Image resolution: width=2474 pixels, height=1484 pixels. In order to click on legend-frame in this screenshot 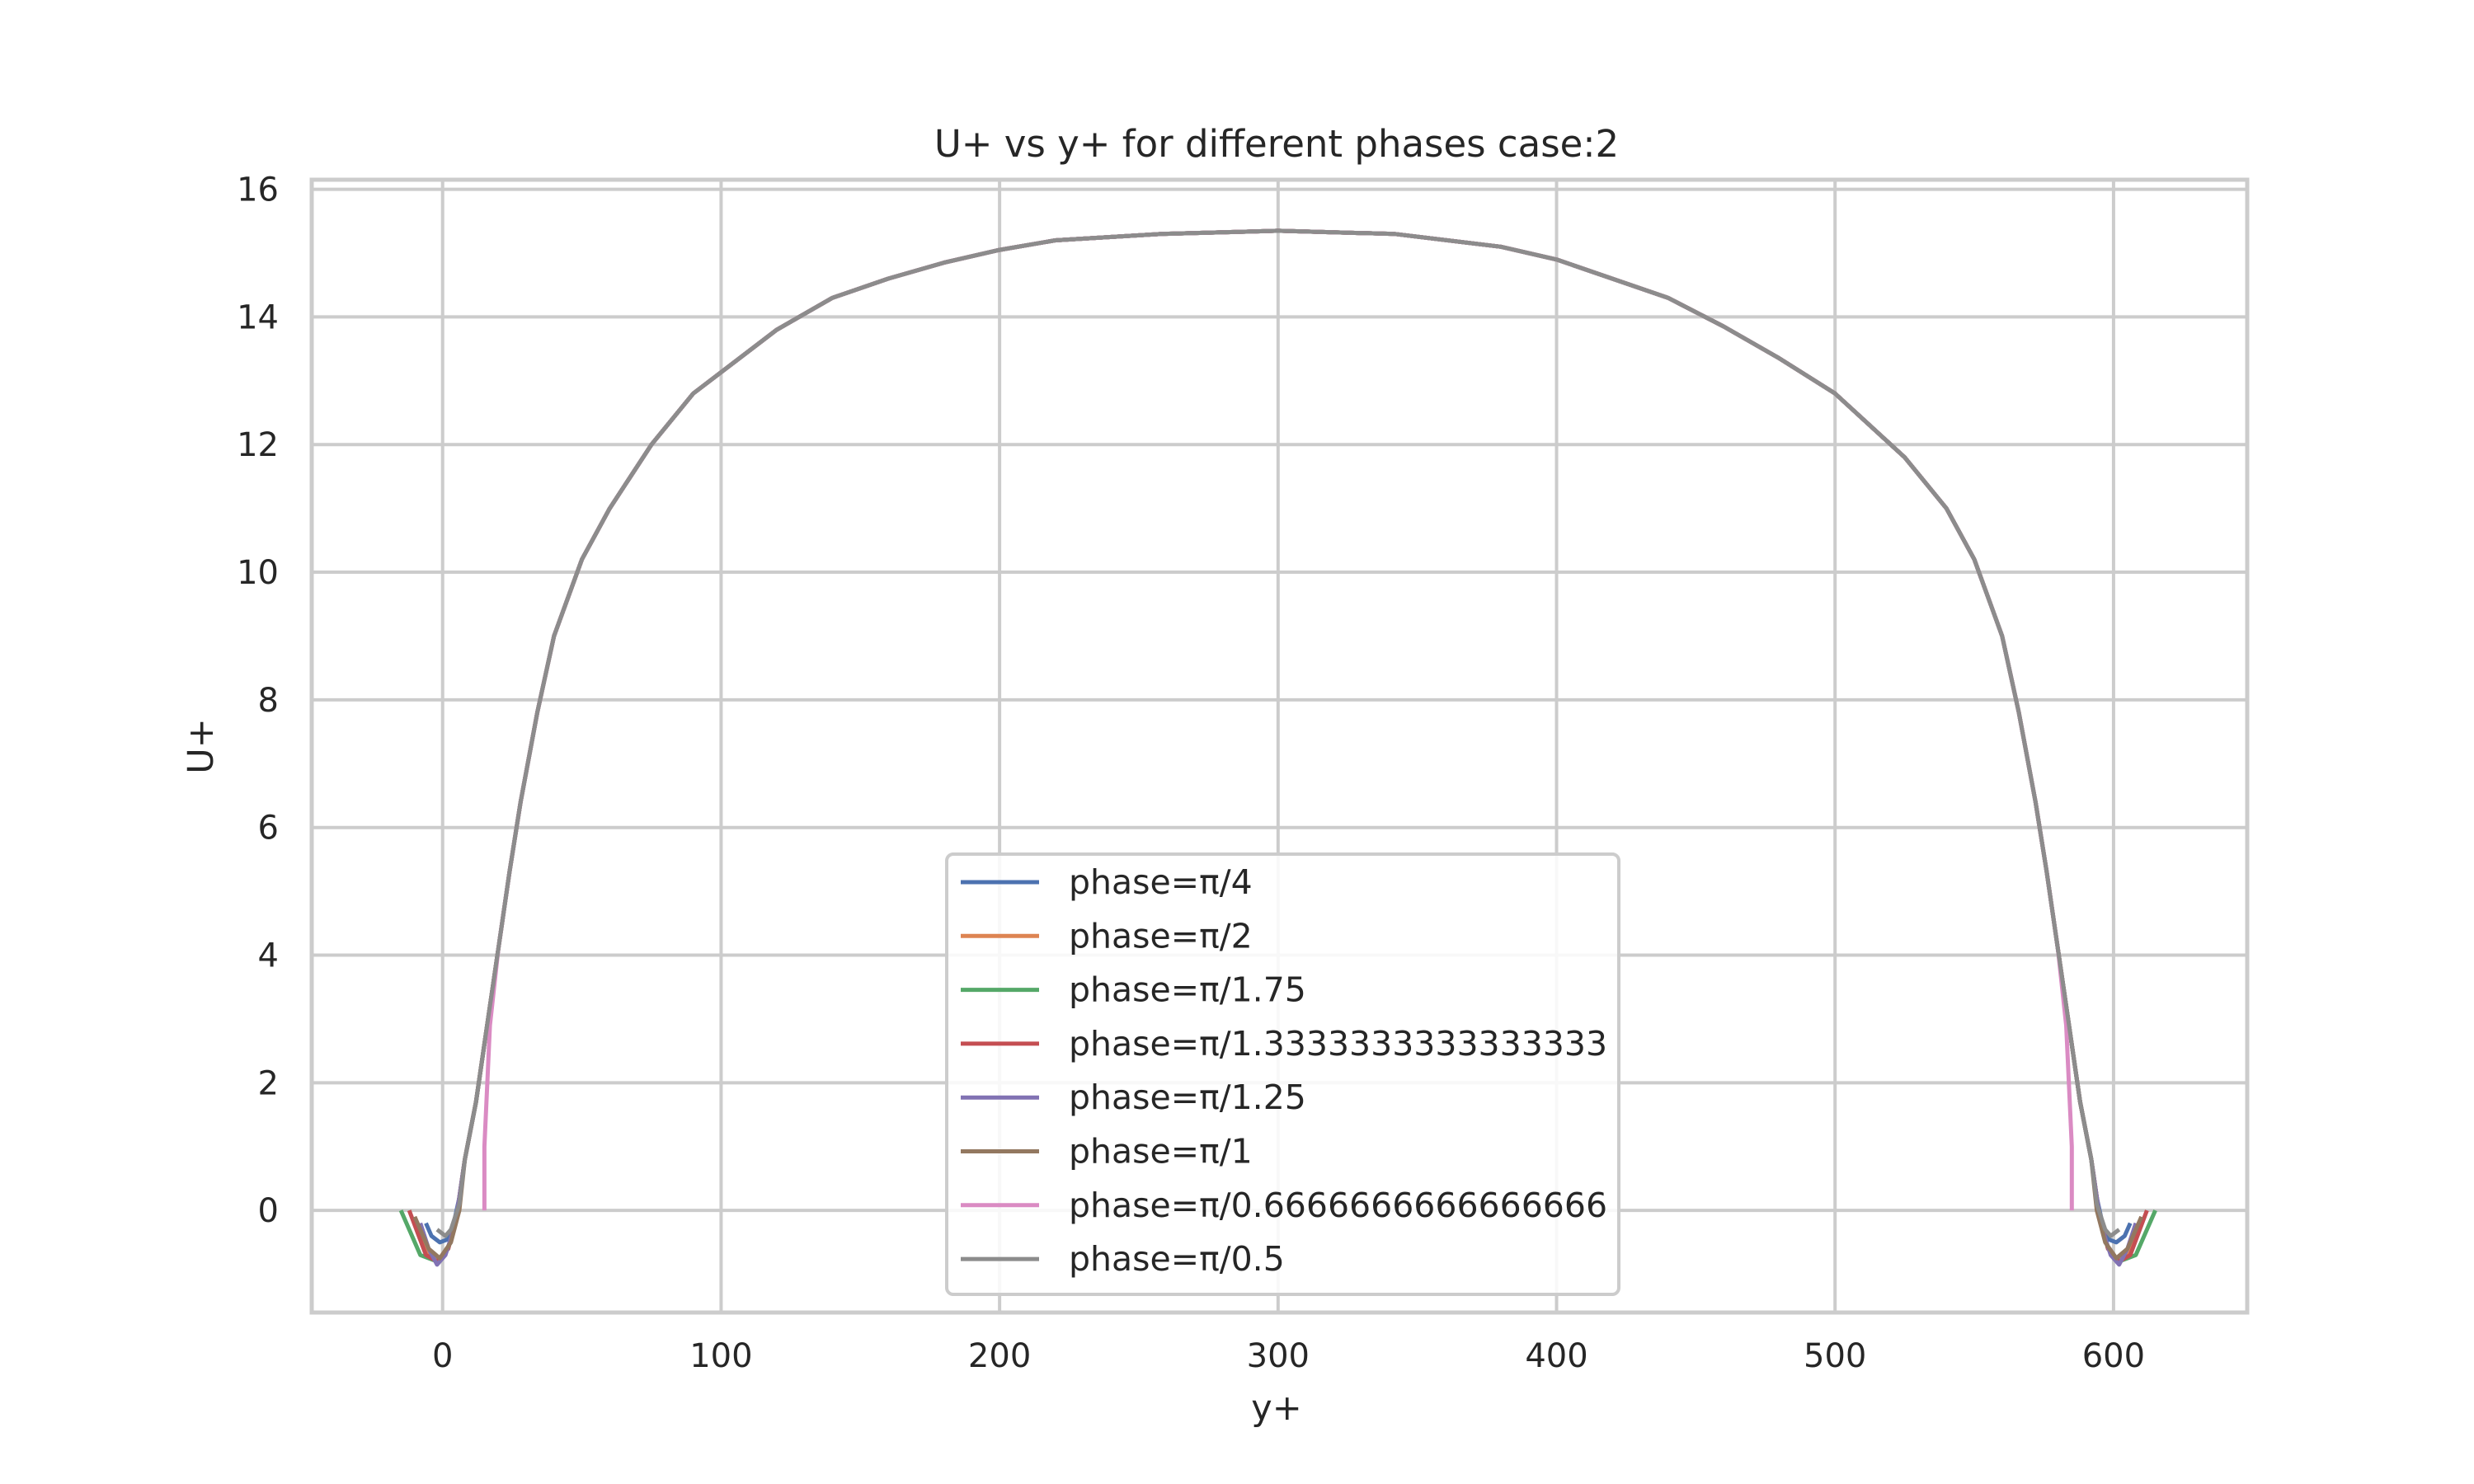, I will do `click(1282, 1074)`.